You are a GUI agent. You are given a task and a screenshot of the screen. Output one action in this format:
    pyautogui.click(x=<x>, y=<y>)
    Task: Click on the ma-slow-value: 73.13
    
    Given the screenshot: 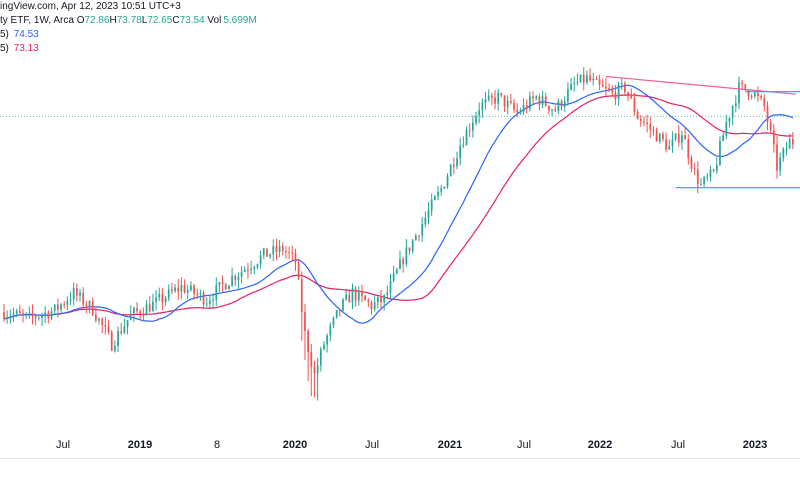 What is the action you would take?
    pyautogui.click(x=26, y=48)
    